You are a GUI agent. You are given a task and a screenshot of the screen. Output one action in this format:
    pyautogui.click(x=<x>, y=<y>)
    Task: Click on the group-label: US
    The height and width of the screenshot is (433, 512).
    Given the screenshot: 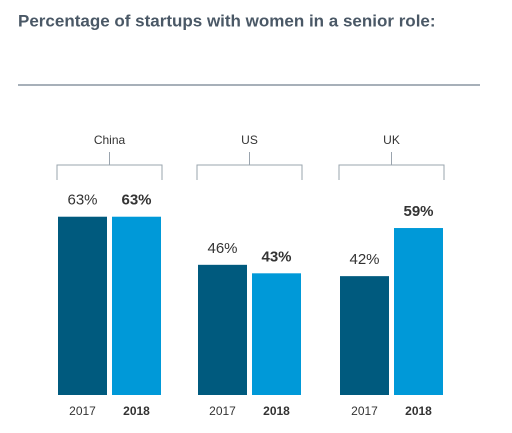 What is the action you would take?
    pyautogui.click(x=249, y=140)
    